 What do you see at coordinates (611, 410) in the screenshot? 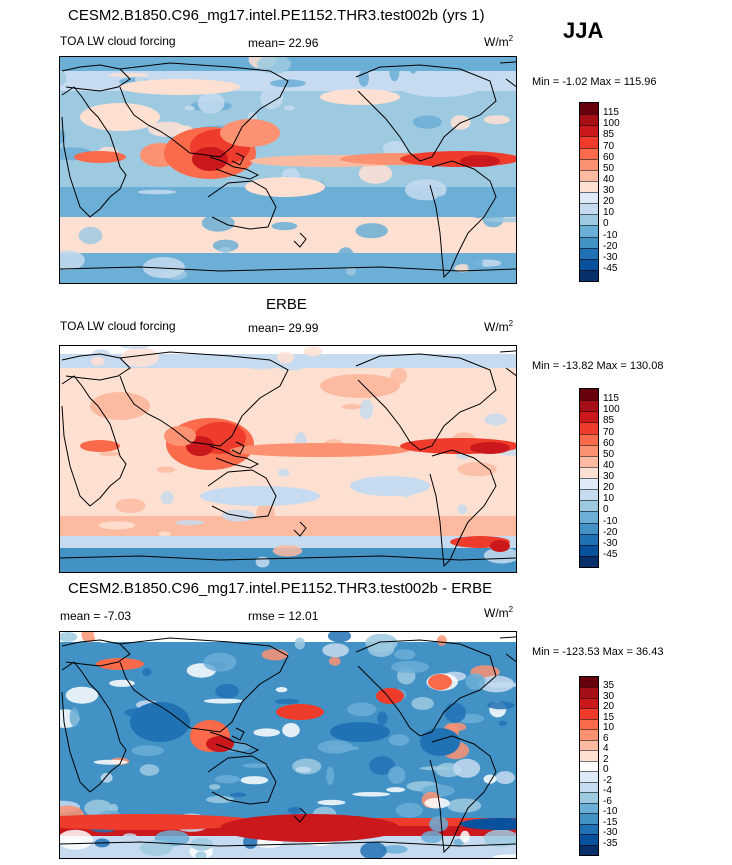
I see `colorbar-tick-label: 100` at bounding box center [611, 410].